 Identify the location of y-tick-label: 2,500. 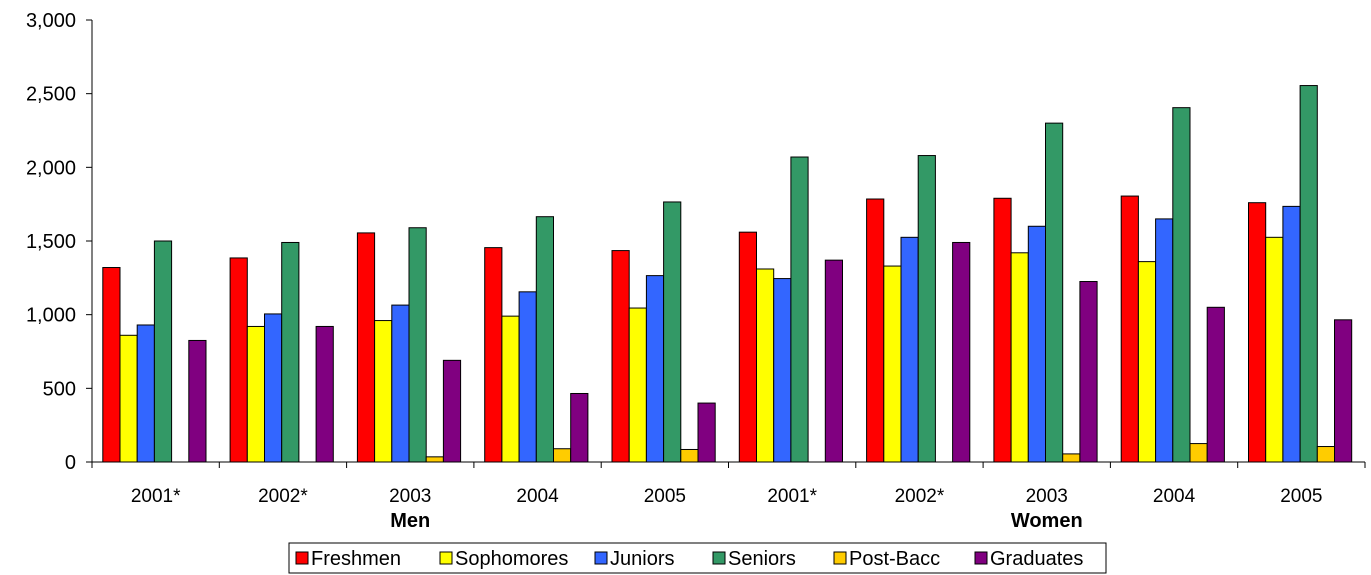
(51, 95).